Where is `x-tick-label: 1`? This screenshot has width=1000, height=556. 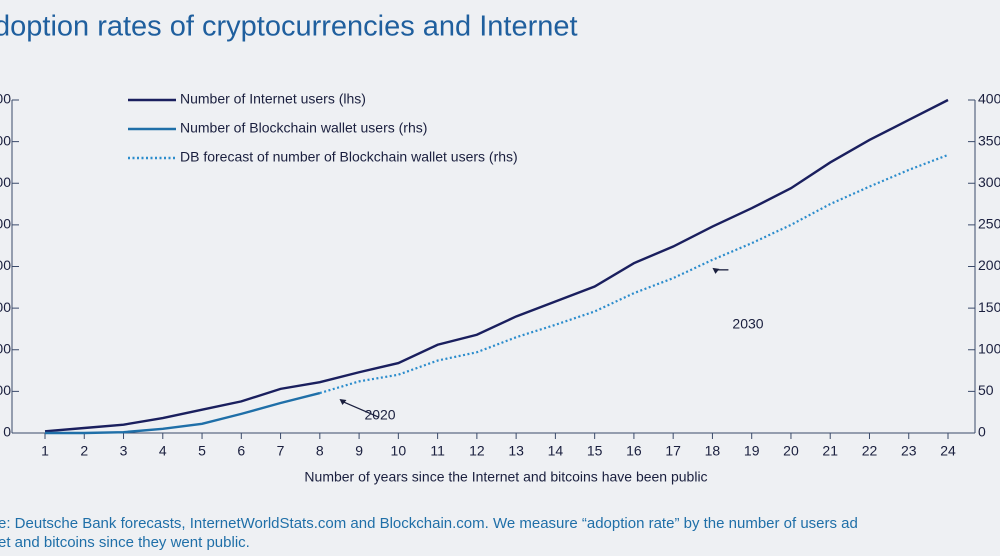 x-tick-label: 1 is located at coordinates (45, 451).